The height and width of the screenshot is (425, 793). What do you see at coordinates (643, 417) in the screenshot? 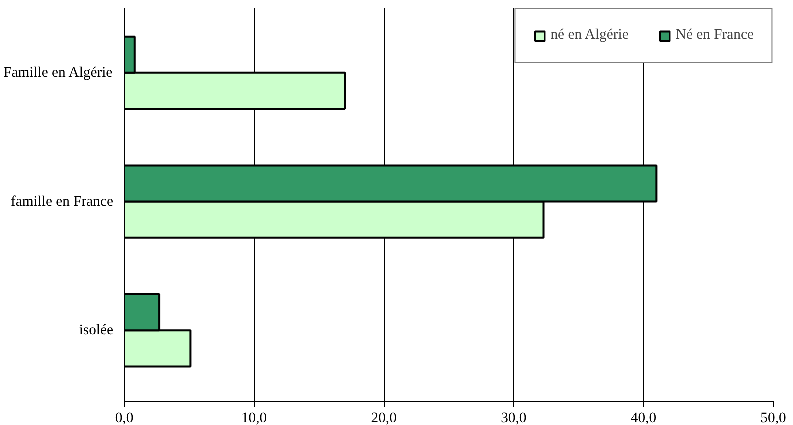
I see `x-tick-label: 40,0` at bounding box center [643, 417].